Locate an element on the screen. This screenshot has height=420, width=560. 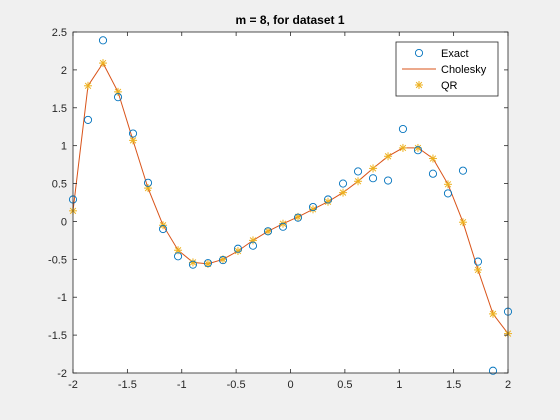
y-tick-label: 0.5 is located at coordinates (59, 185).